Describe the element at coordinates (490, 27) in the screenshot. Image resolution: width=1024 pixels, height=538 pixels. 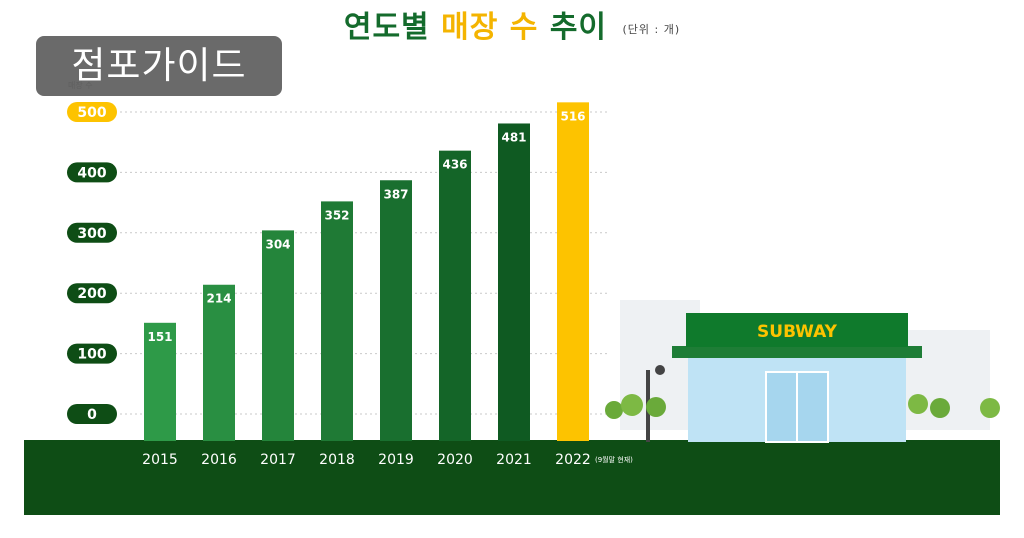
I see `title-part2: 매장 수` at that location.